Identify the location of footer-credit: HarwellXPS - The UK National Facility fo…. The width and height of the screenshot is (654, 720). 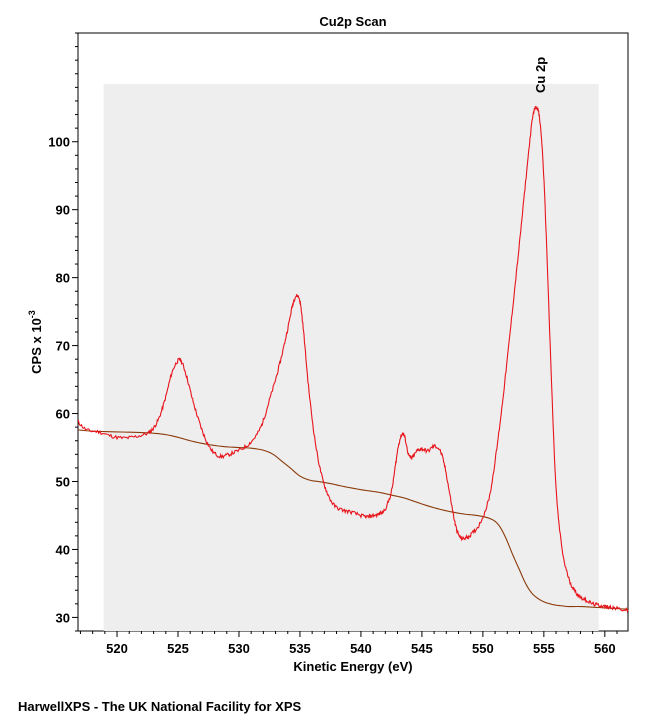
(160, 706).